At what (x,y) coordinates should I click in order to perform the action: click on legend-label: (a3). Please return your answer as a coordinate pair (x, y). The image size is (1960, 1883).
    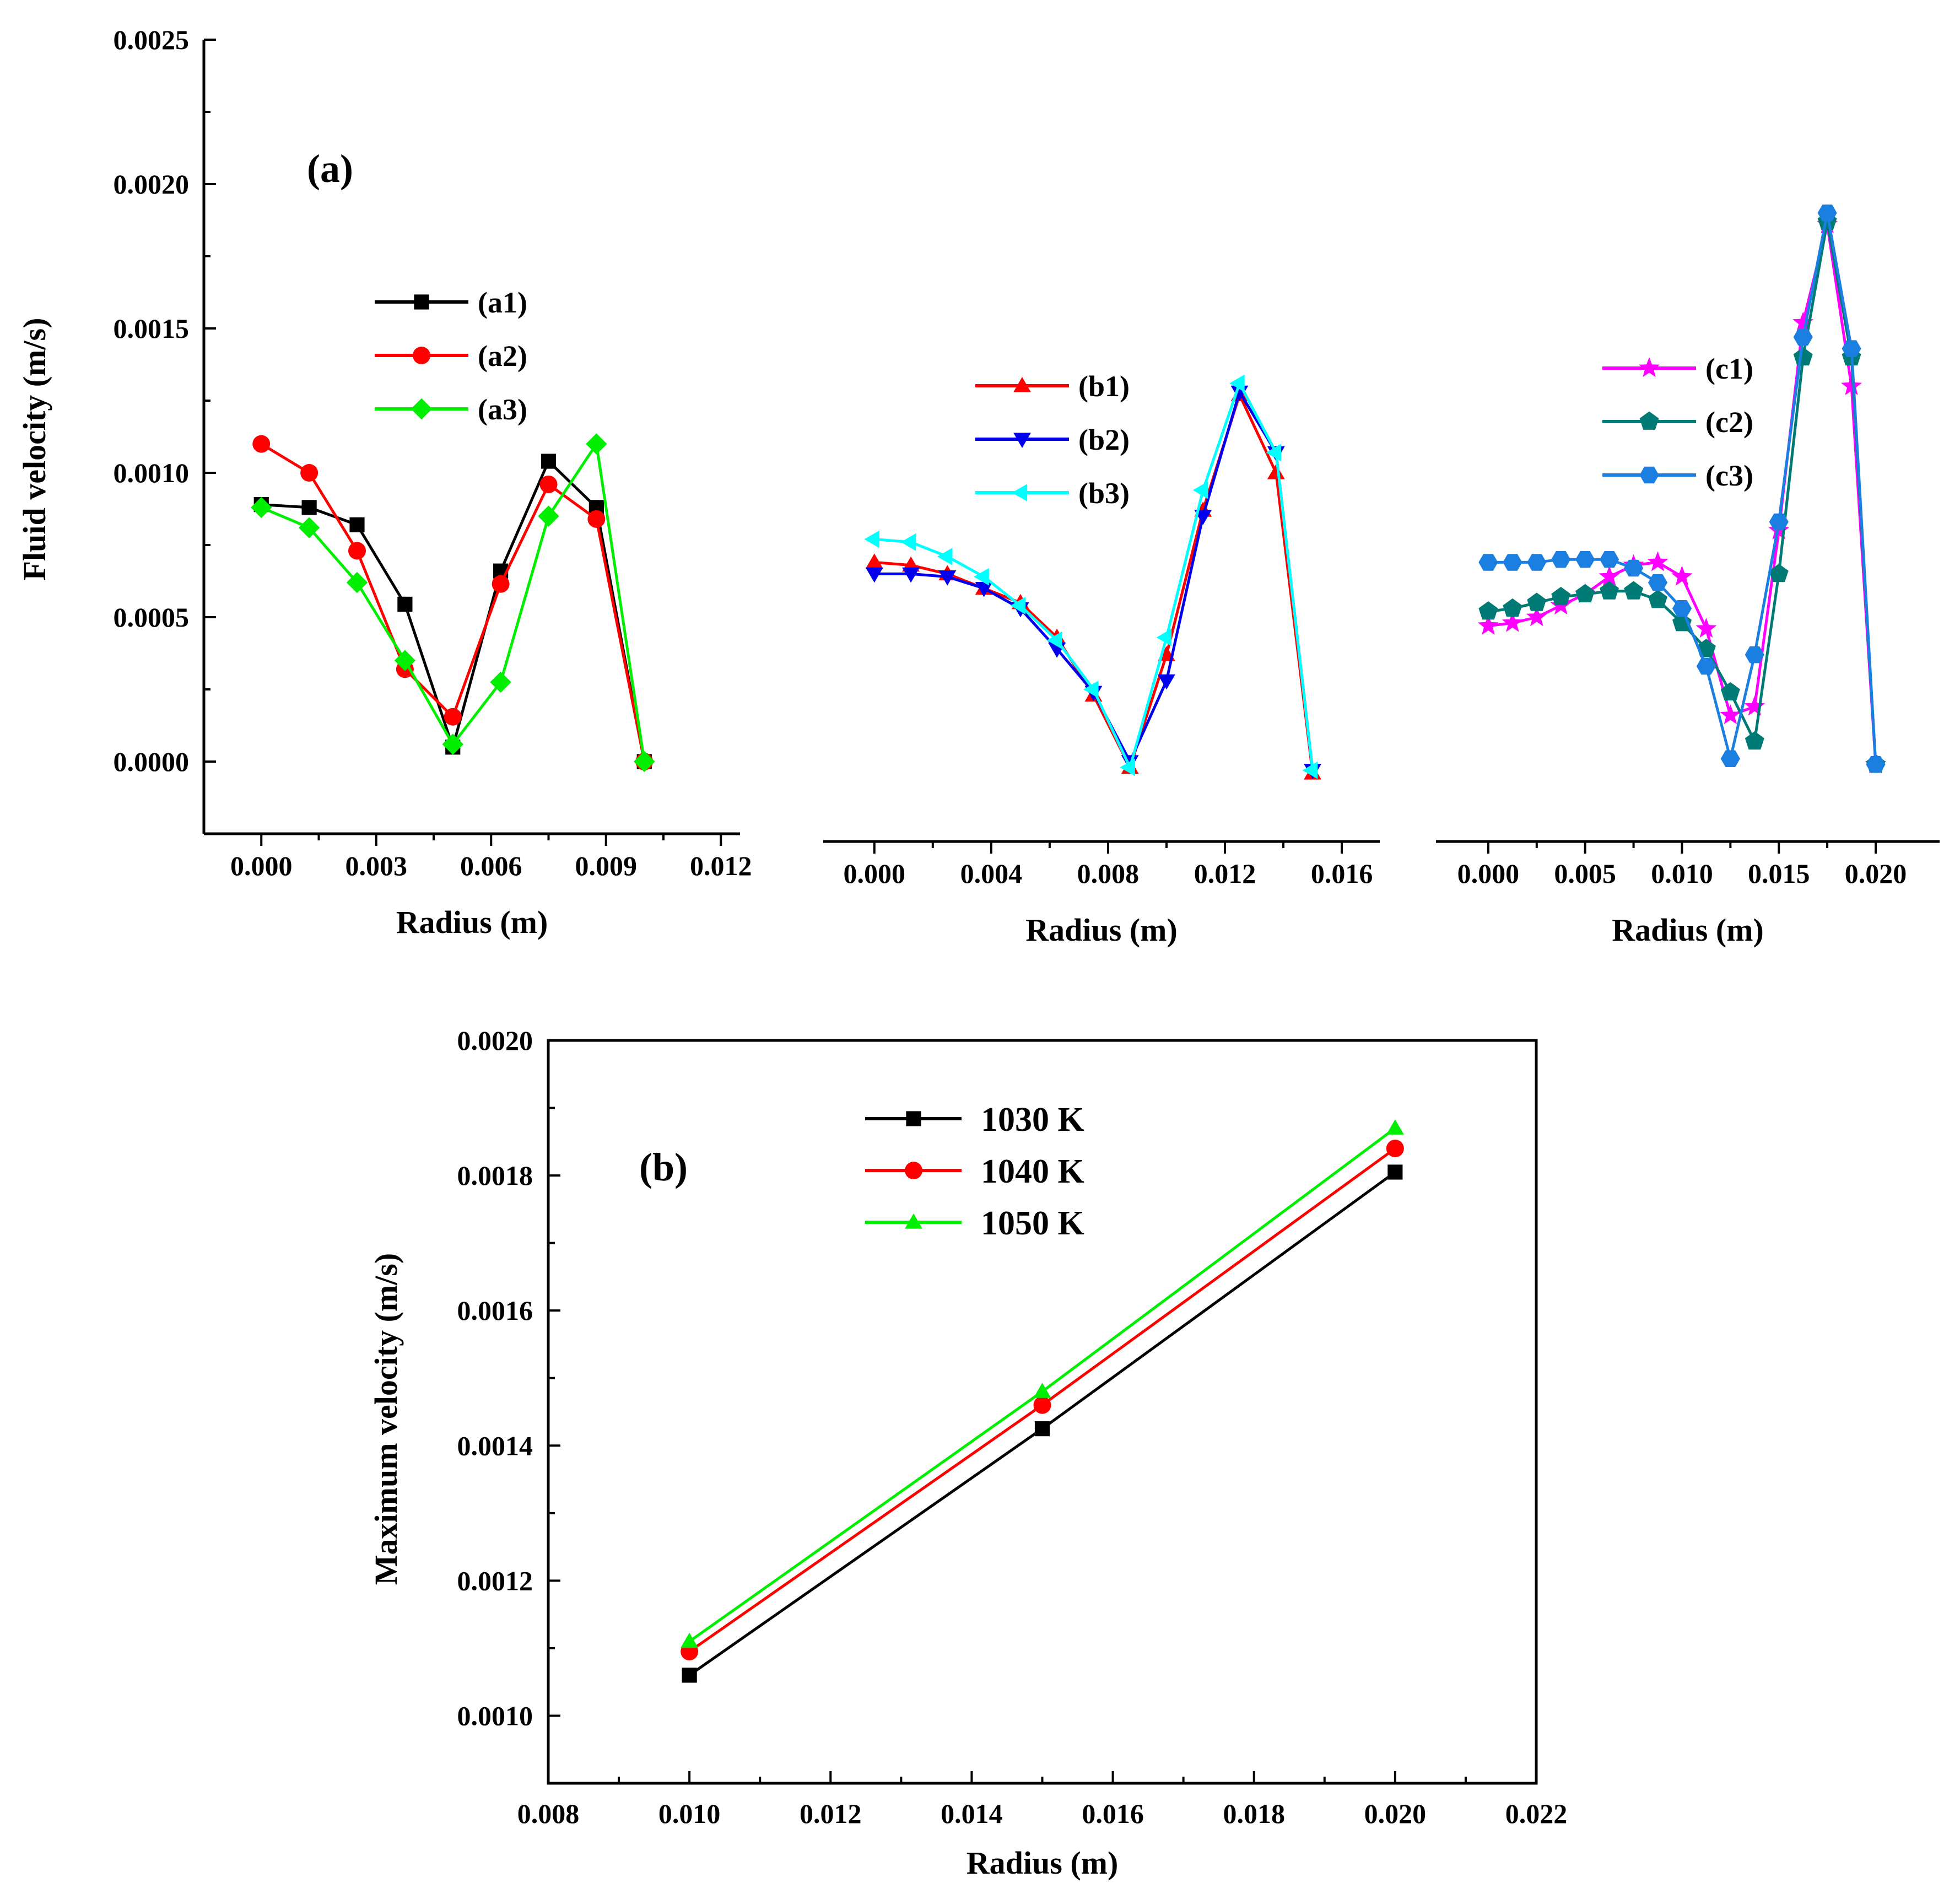
    Looking at the image, I should click on (502, 409).